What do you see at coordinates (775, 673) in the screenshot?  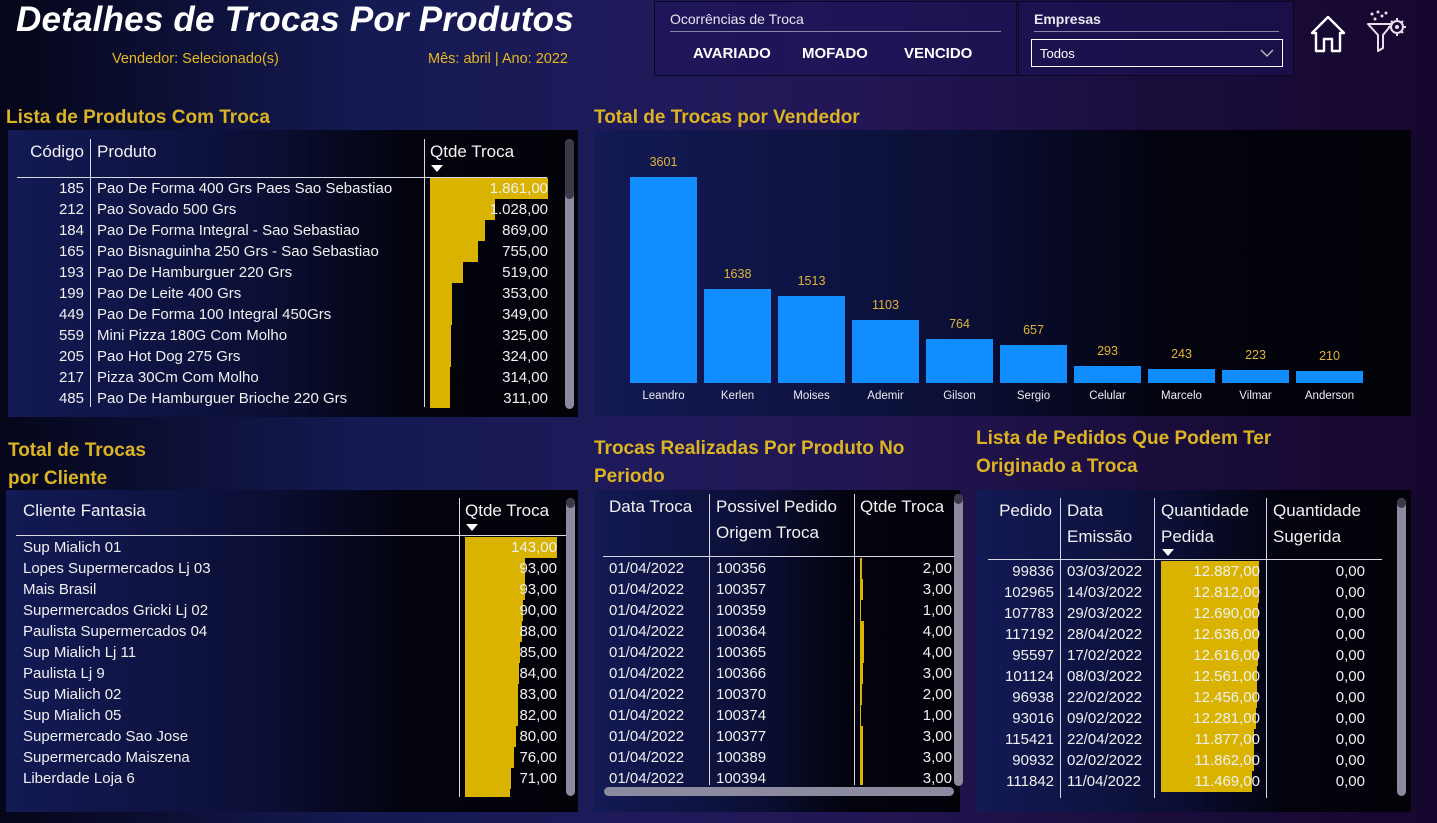 I see `table-row: 01/04/2022 100366 3,00` at bounding box center [775, 673].